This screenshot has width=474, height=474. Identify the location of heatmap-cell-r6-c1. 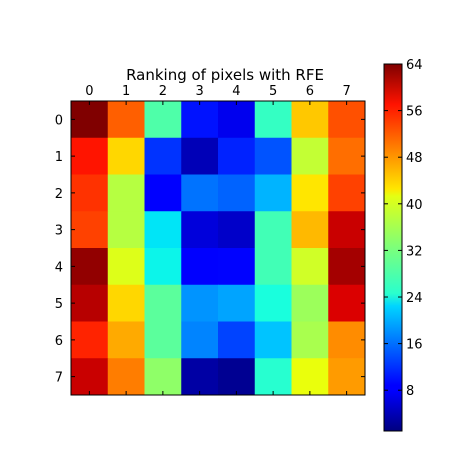
(126, 340).